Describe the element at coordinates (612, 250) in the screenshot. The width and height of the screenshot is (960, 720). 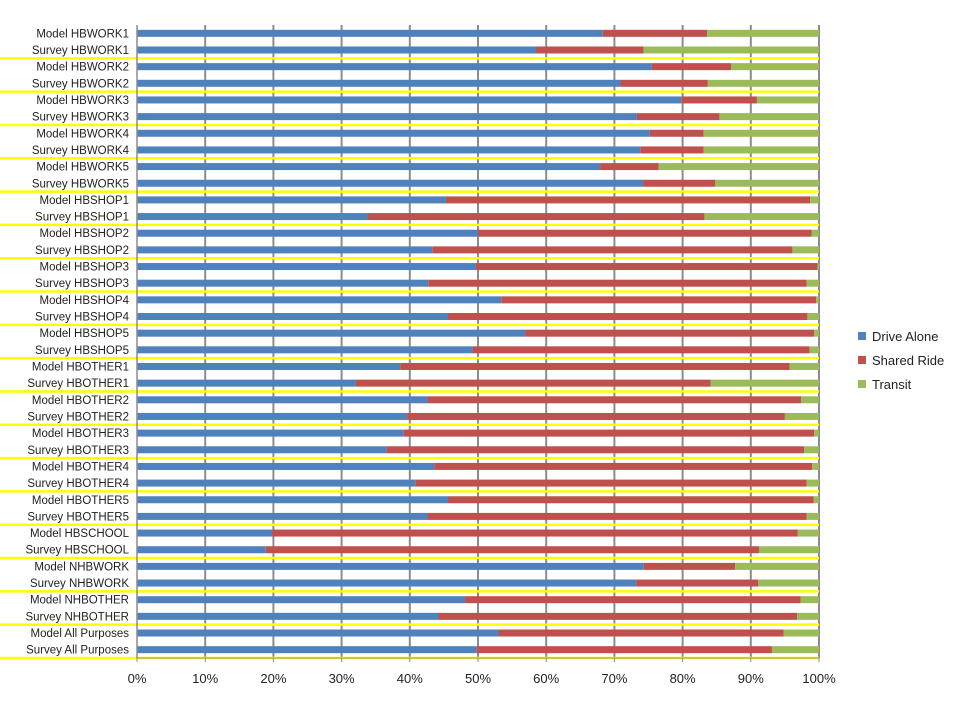
I see `bar-shared-ride-survey-hbshop2` at that location.